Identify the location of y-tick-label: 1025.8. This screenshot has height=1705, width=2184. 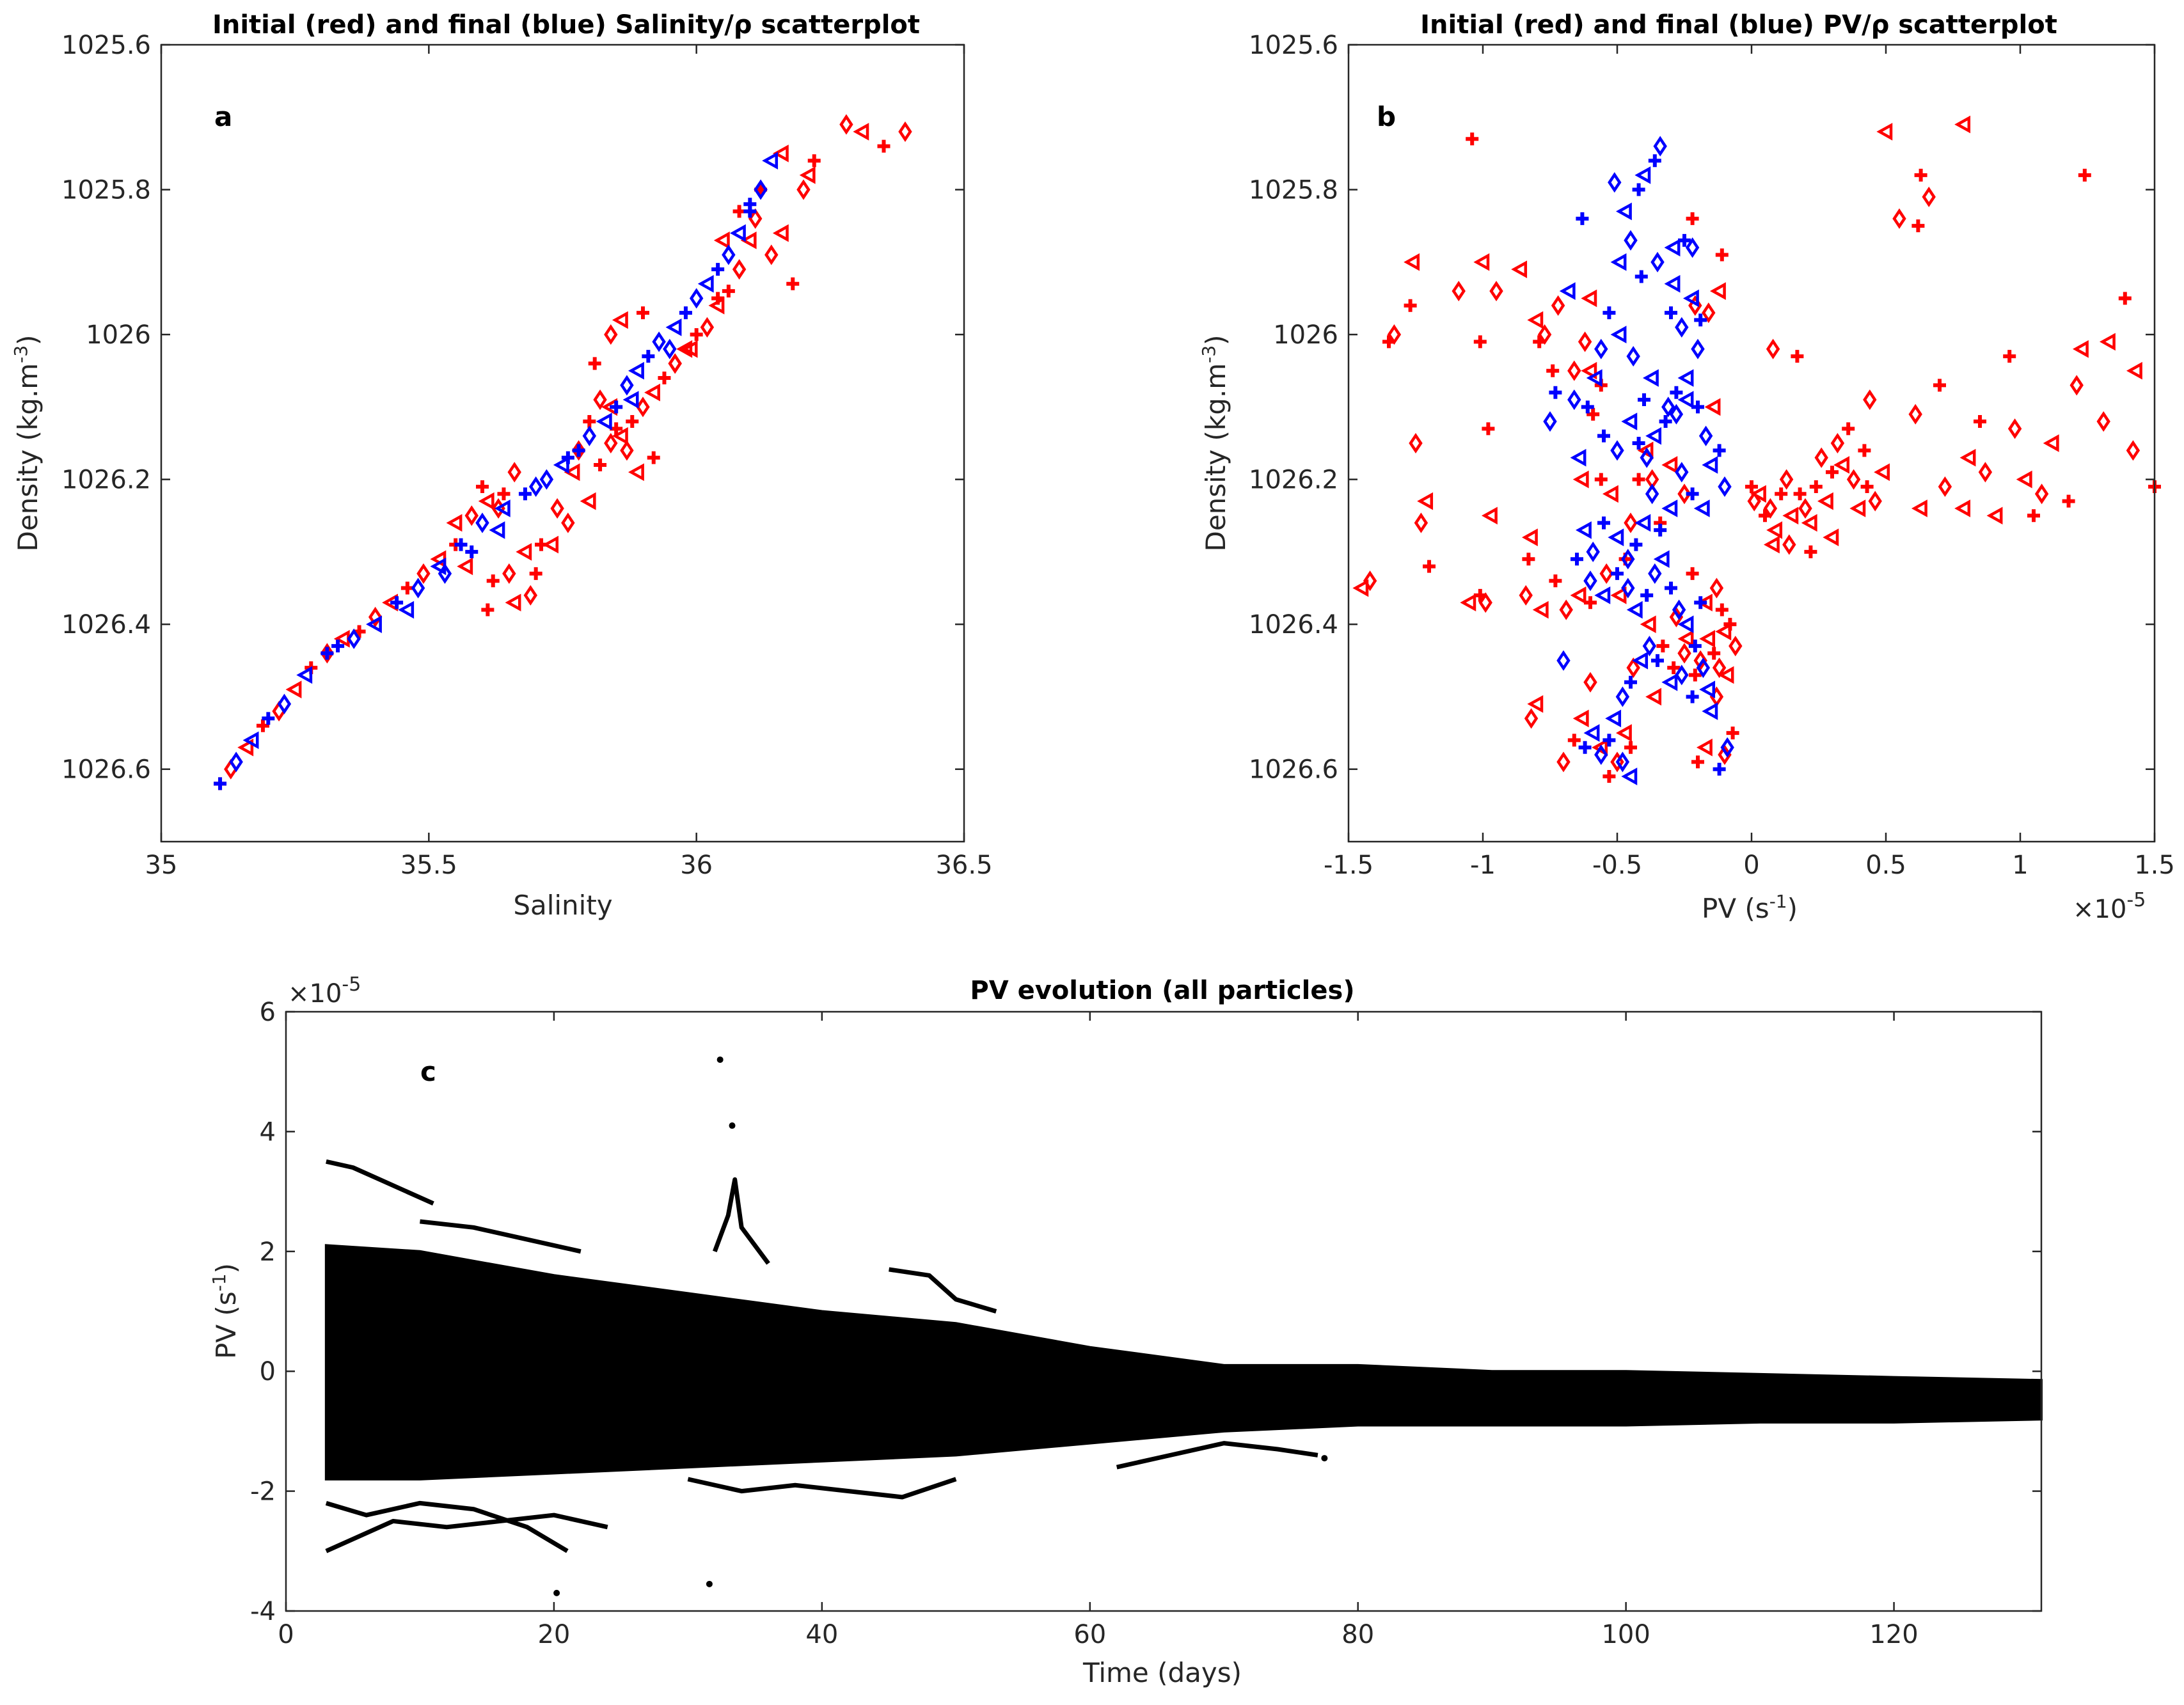
(1294, 190).